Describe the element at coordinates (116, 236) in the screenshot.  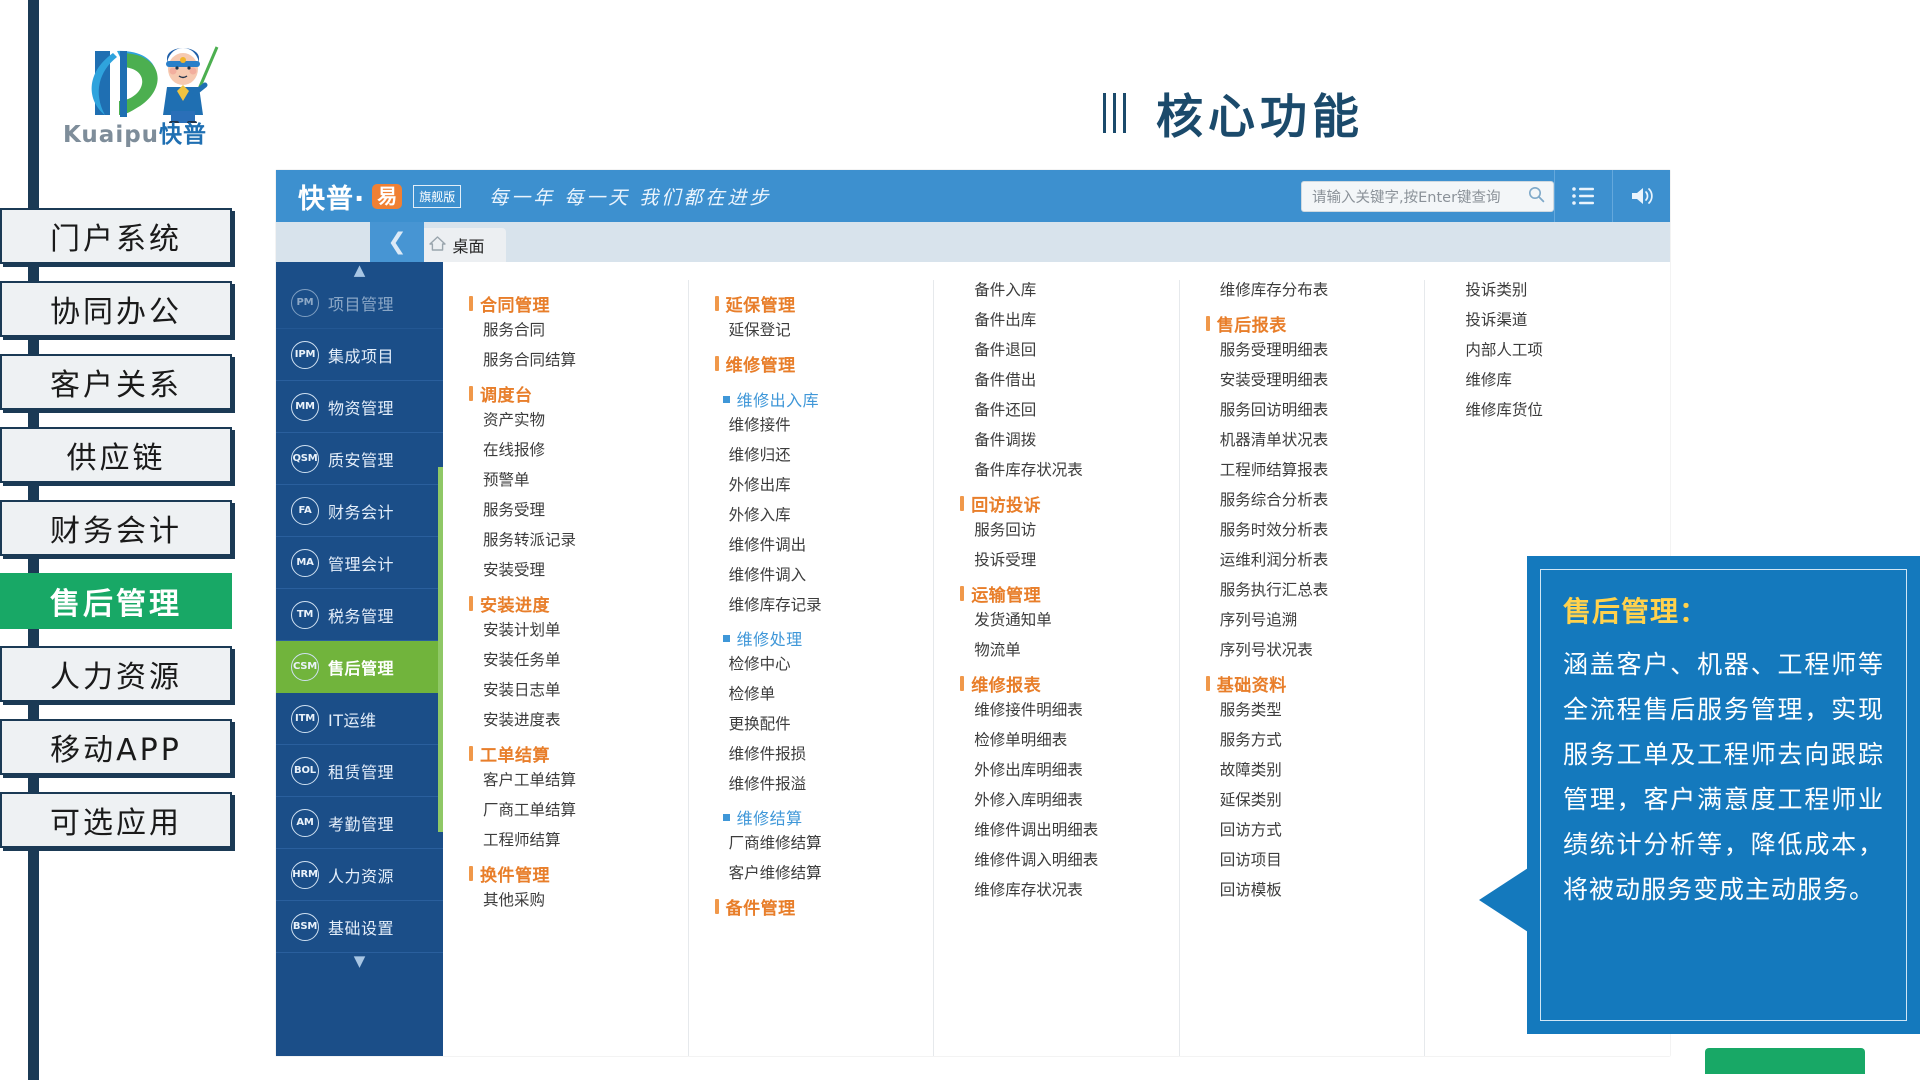
I see `nav-item-0: 门户系统` at that location.